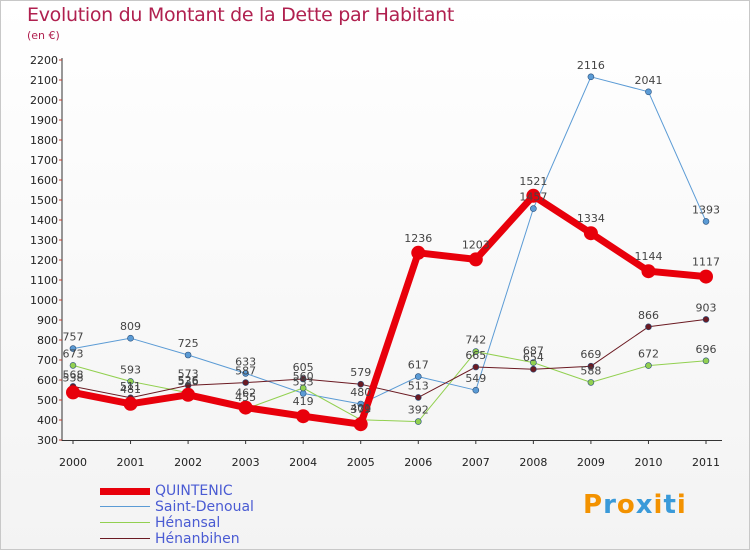  Describe the element at coordinates (131, 462) in the screenshot. I see `x-tick-label: 2001` at that location.